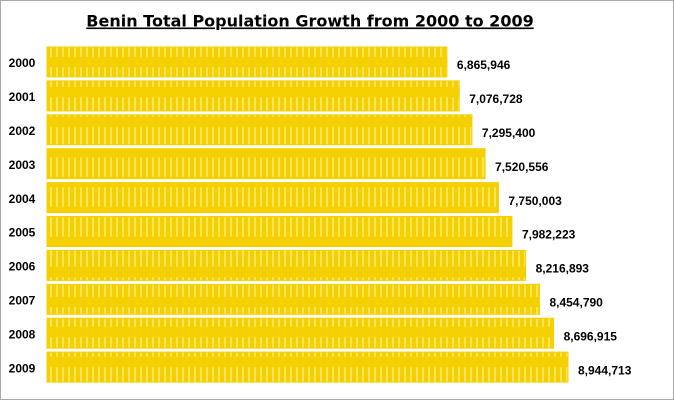 The height and width of the screenshot is (400, 674). What do you see at coordinates (591, 336) in the screenshot?
I see `value-label: 8,696,915` at bounding box center [591, 336].